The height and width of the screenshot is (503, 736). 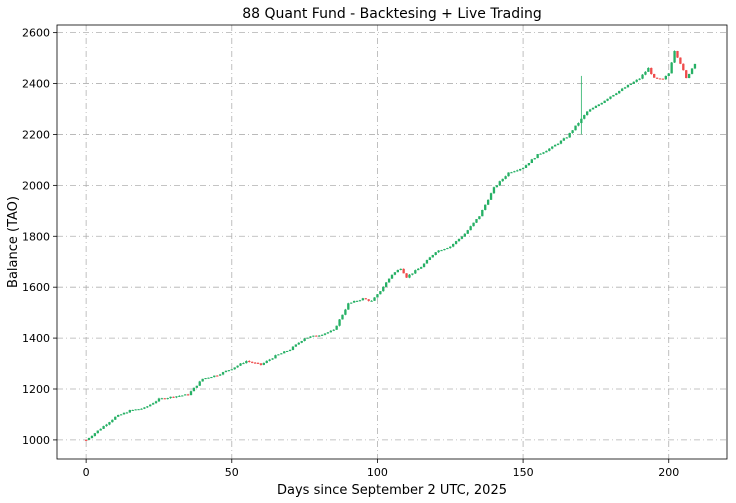 I want to click on x-tick-label: 100, so click(x=377, y=472).